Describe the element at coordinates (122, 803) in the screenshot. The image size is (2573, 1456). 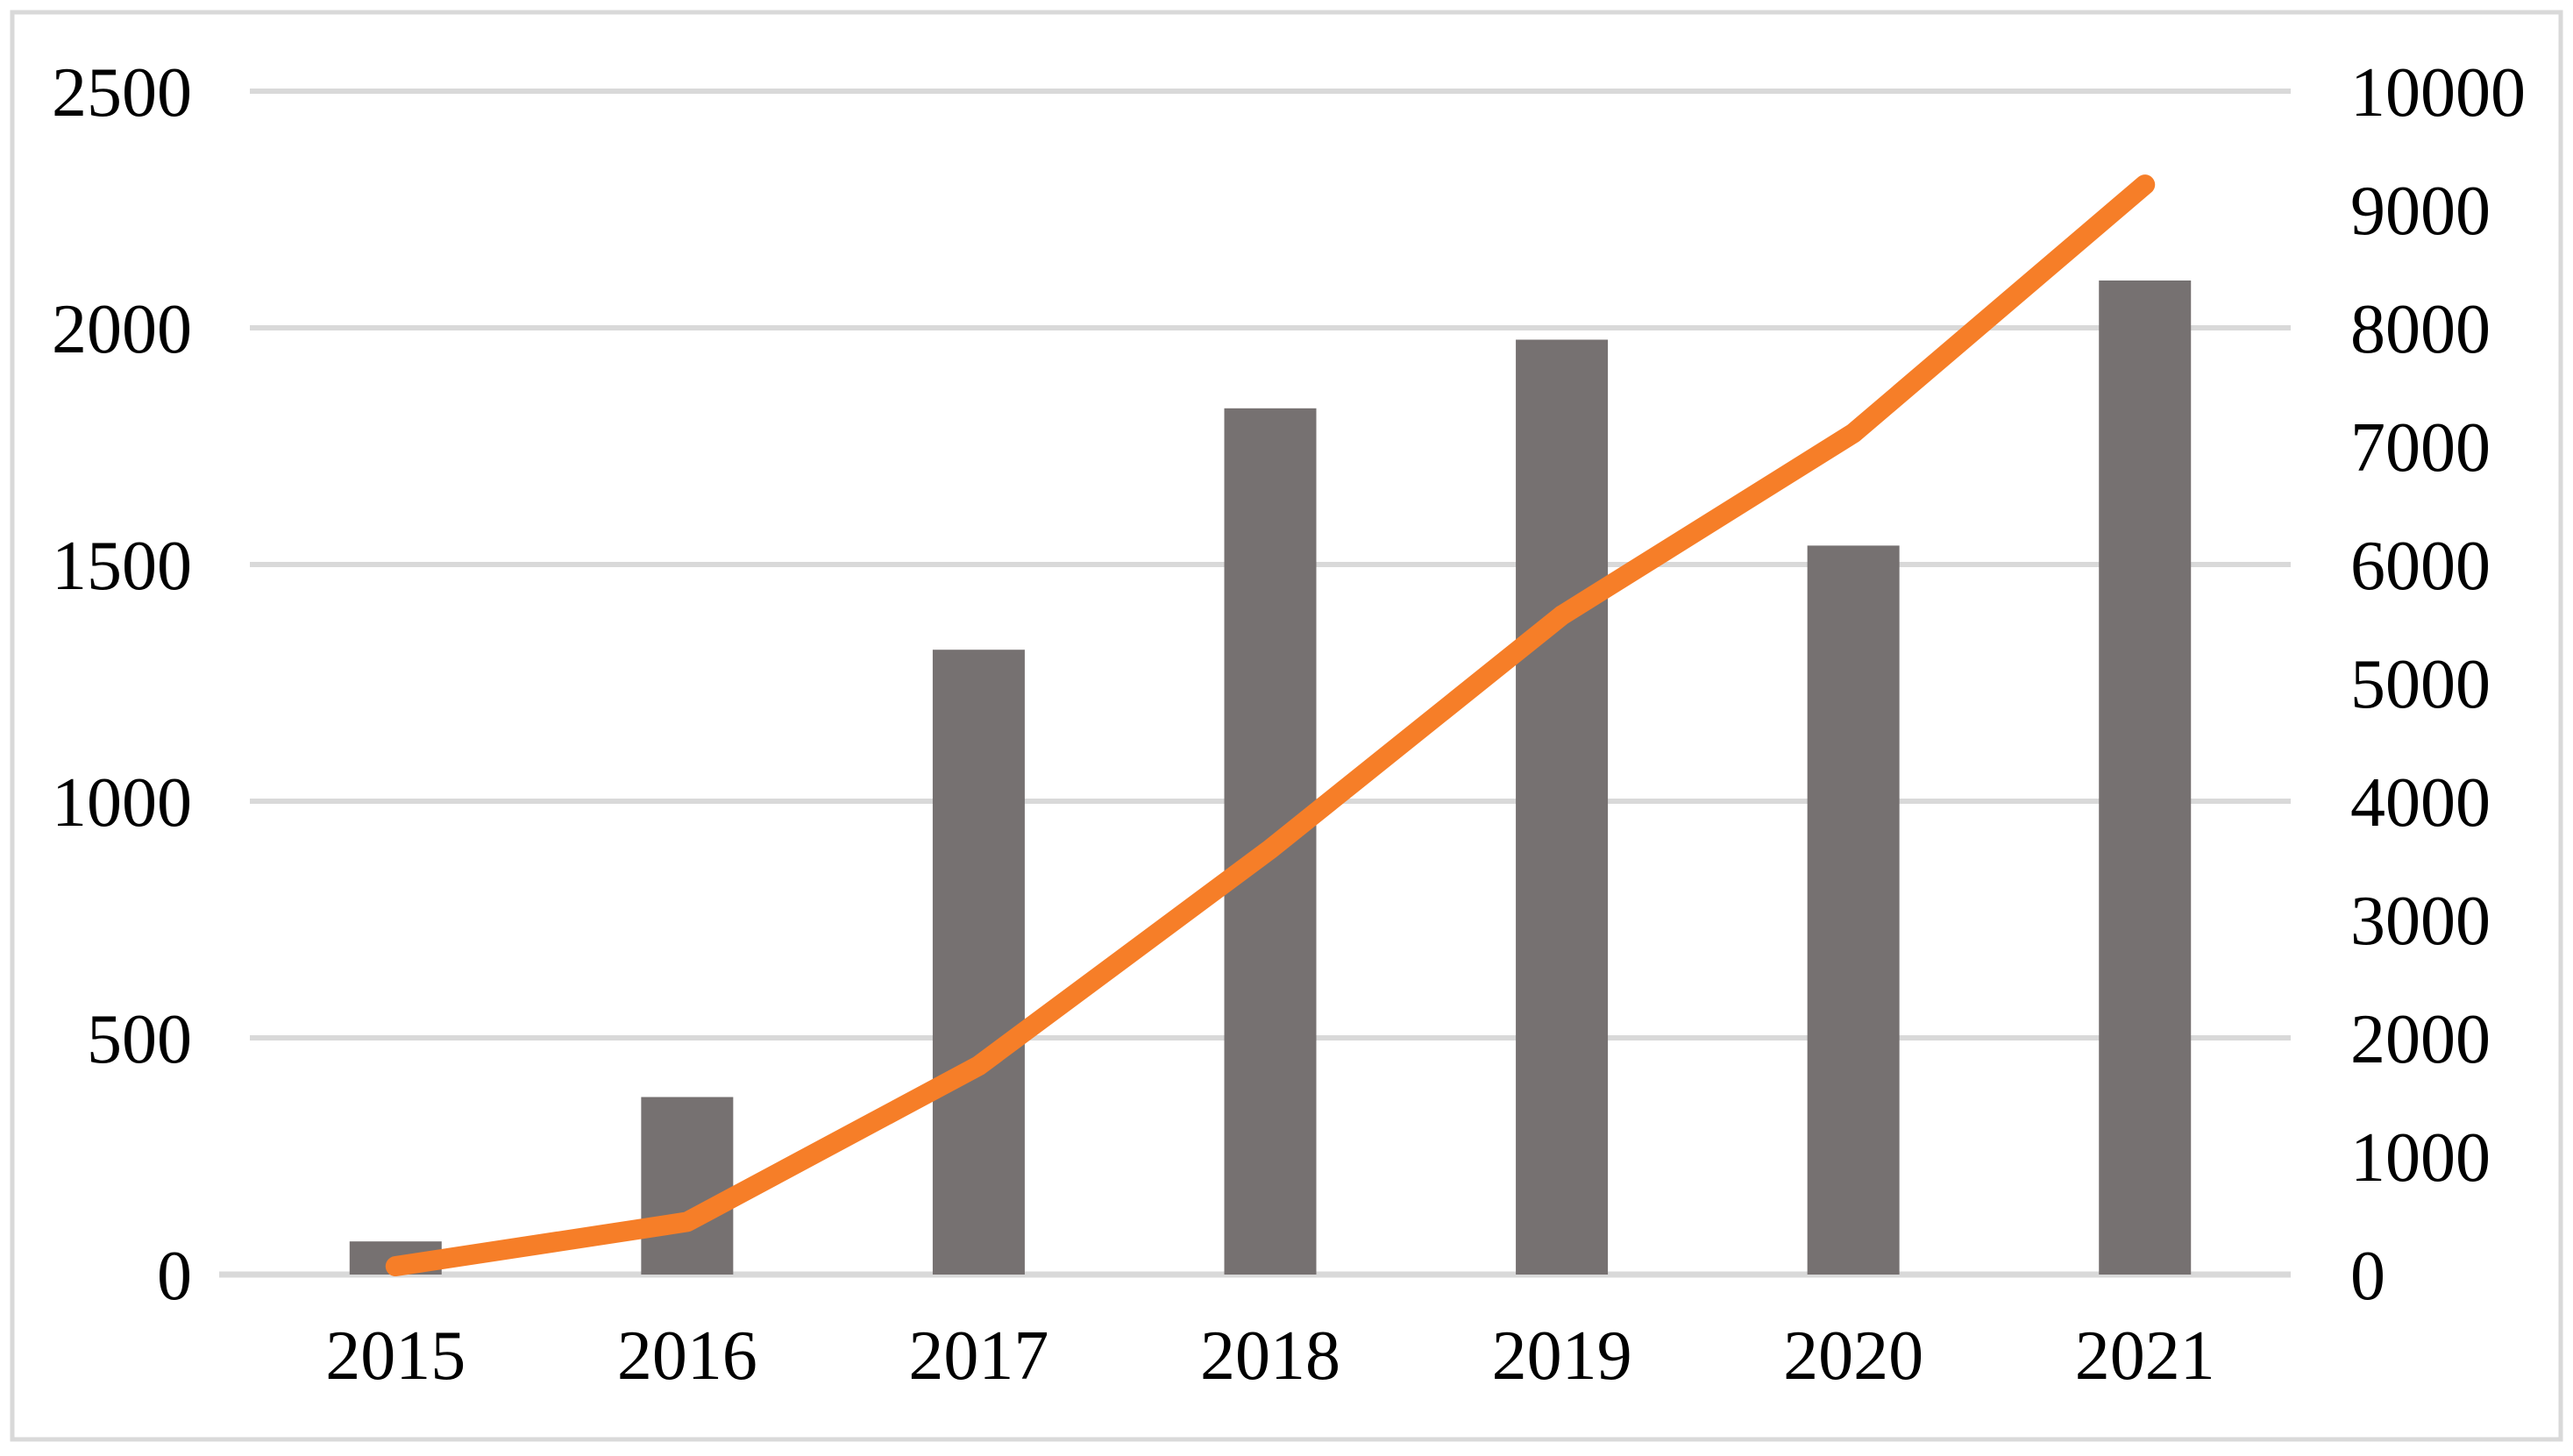
I see `left-axis-tick-label: 1000` at that location.